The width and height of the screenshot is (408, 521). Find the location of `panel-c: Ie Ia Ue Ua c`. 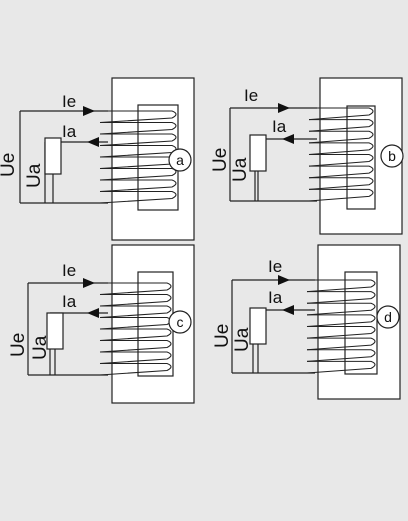

panel-c: Ie Ia Ue Ua c is located at coordinates (101, 324).